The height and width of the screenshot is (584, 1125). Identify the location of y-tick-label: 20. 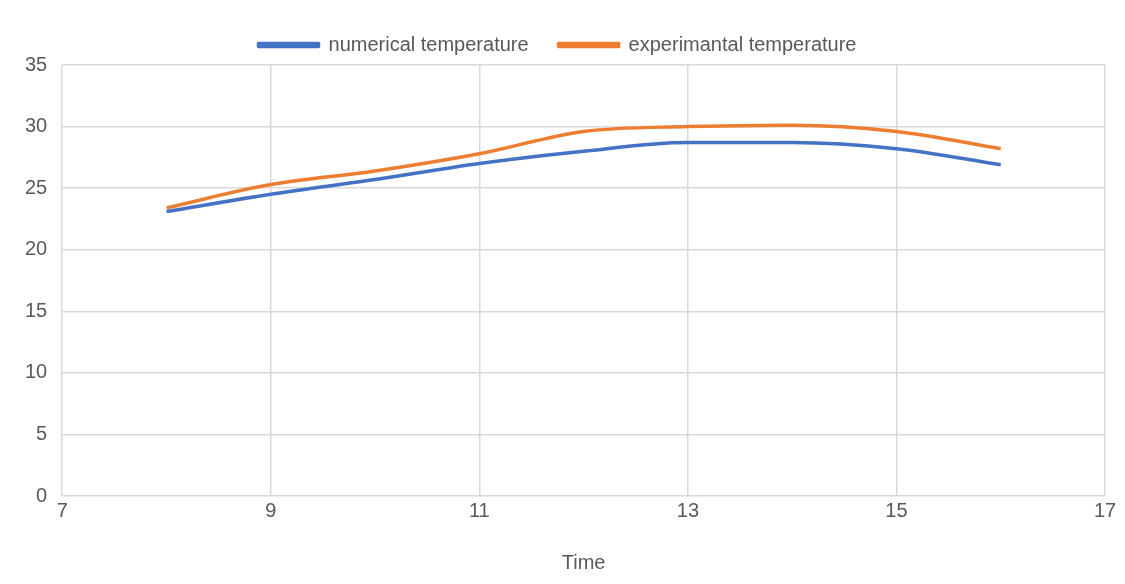
(36, 248).